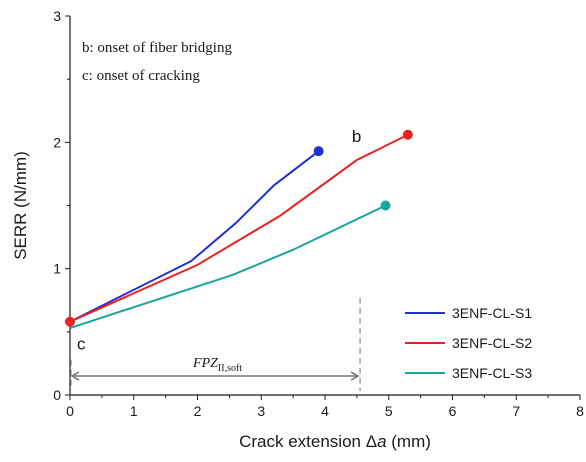 The height and width of the screenshot is (462, 586). I want to click on fpz-arrowhead-left, so click(75, 376).